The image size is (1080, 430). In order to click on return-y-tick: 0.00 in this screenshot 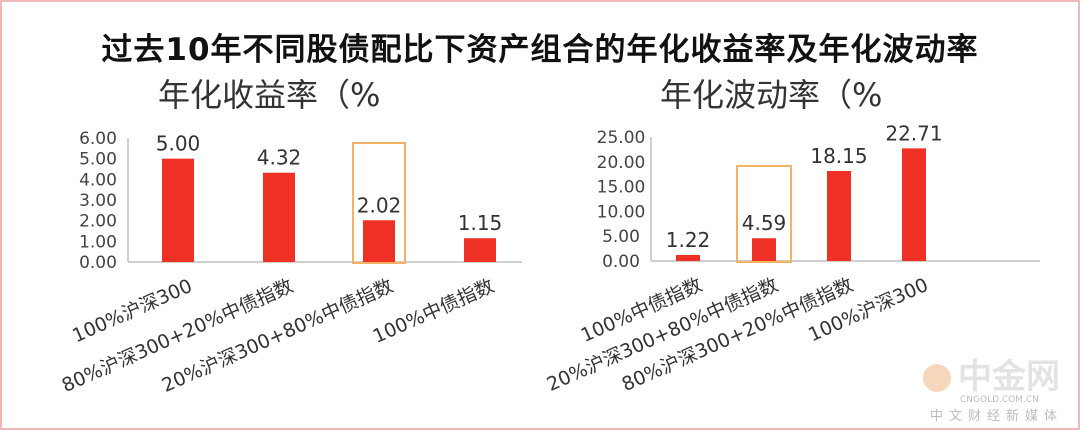, I will do `click(98, 263)`.